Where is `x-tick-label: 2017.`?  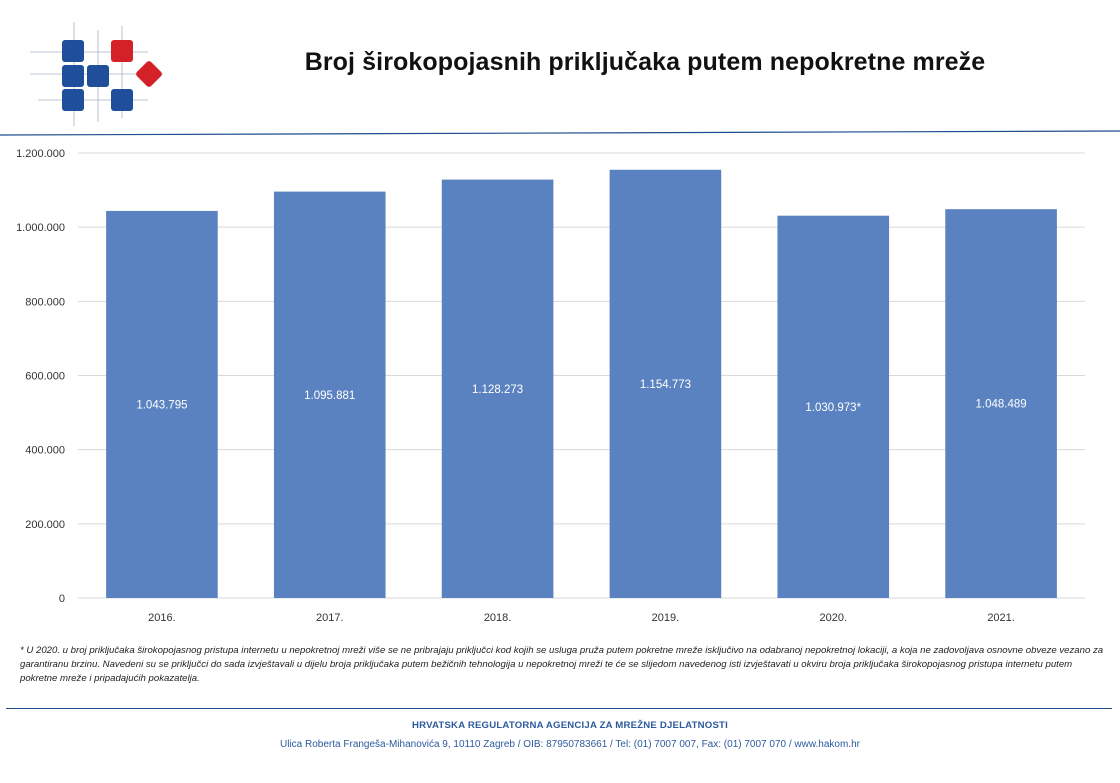
x-tick-label: 2017. is located at coordinates (330, 618).